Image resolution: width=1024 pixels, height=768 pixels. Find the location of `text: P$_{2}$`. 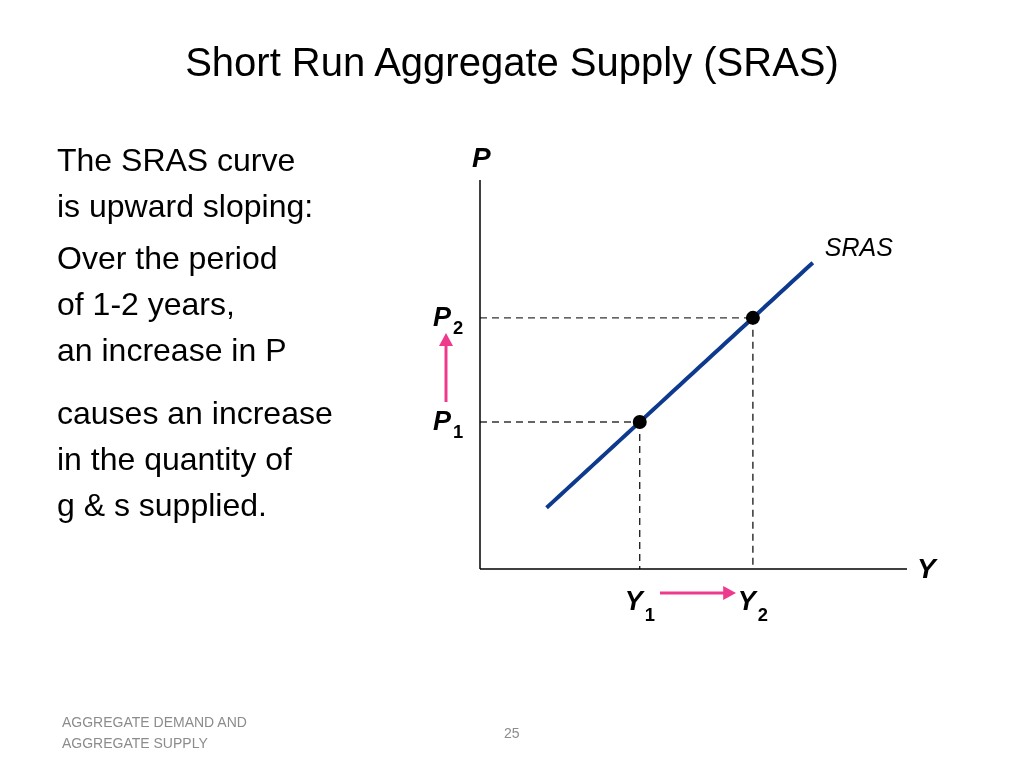

text: P$_{2}$ is located at coordinates (448, 321).